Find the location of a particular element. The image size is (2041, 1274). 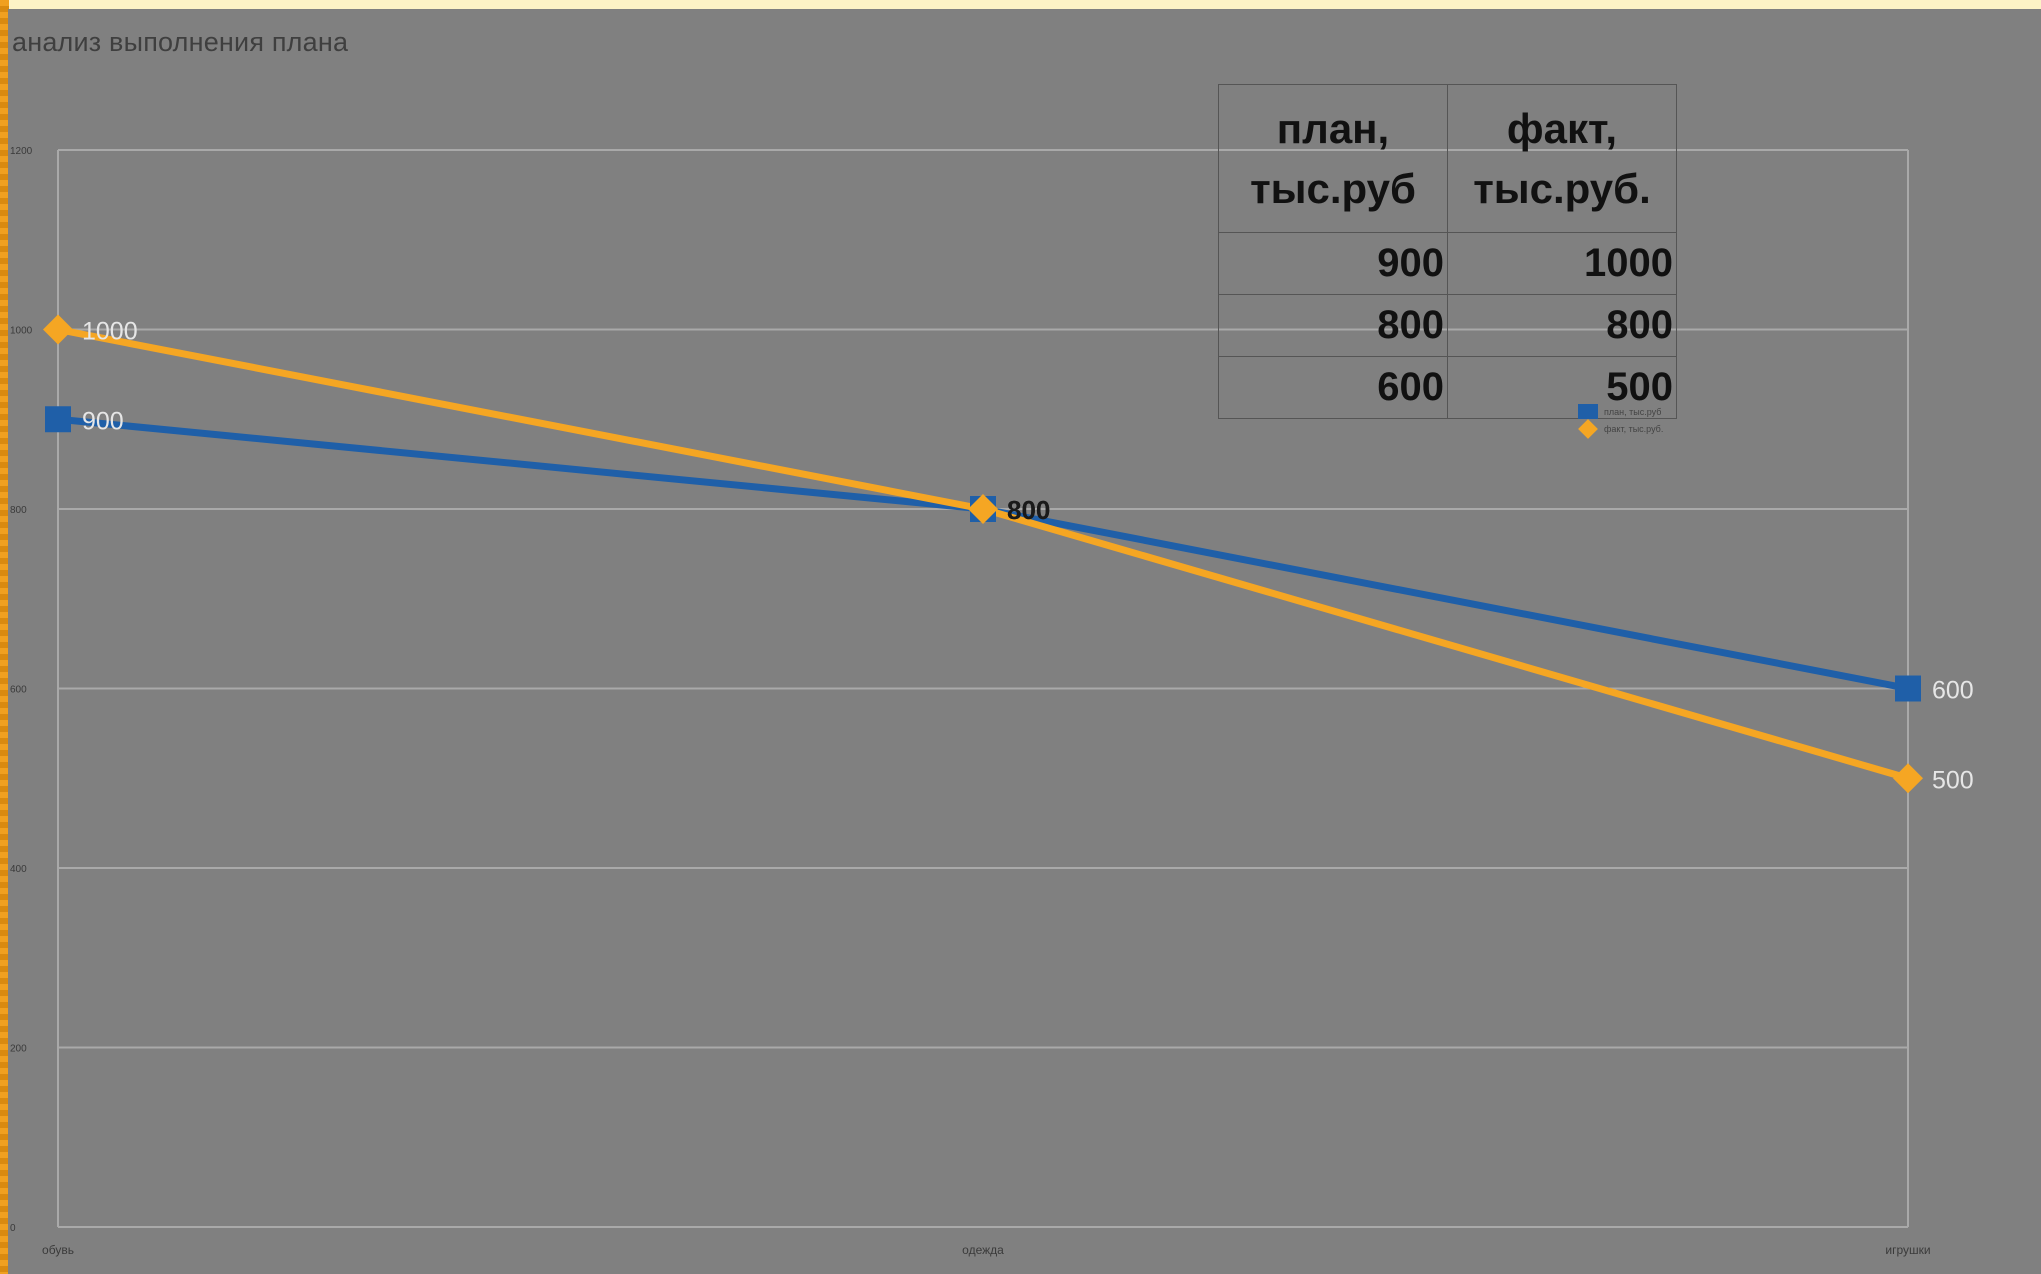

x-tick-label: игрушки is located at coordinates (1907, 1250).